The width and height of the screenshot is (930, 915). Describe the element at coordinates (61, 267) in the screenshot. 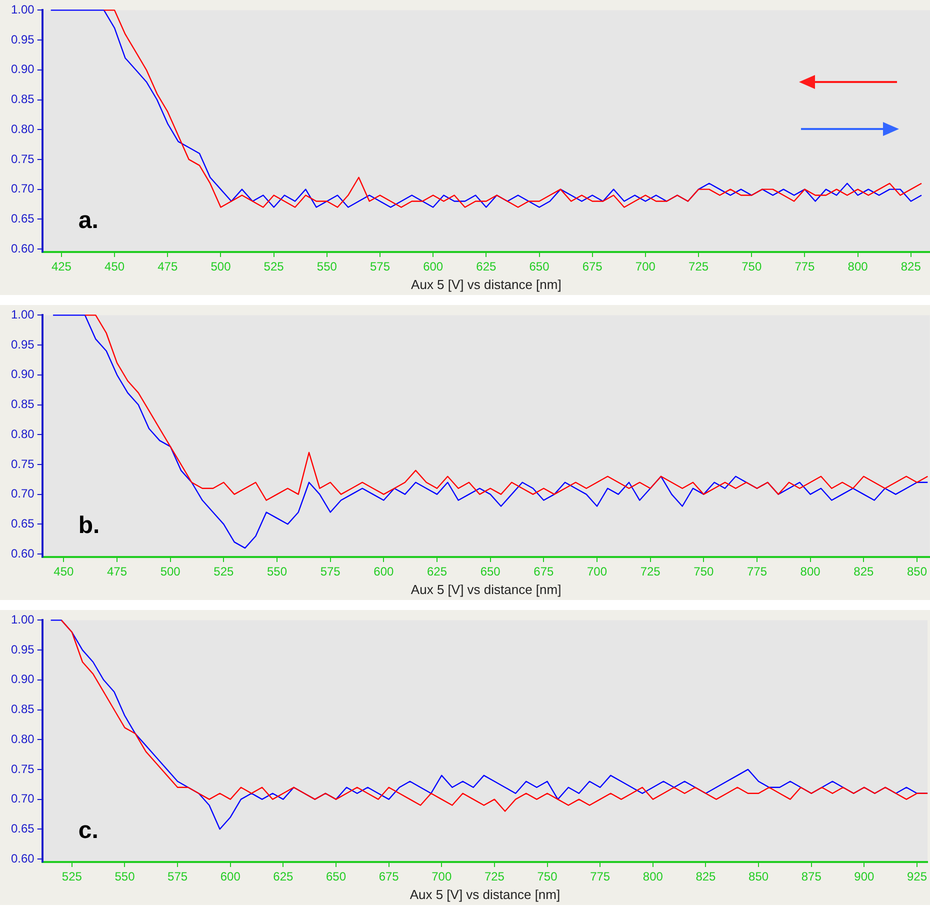

I see `x-tick-label: 425` at that location.